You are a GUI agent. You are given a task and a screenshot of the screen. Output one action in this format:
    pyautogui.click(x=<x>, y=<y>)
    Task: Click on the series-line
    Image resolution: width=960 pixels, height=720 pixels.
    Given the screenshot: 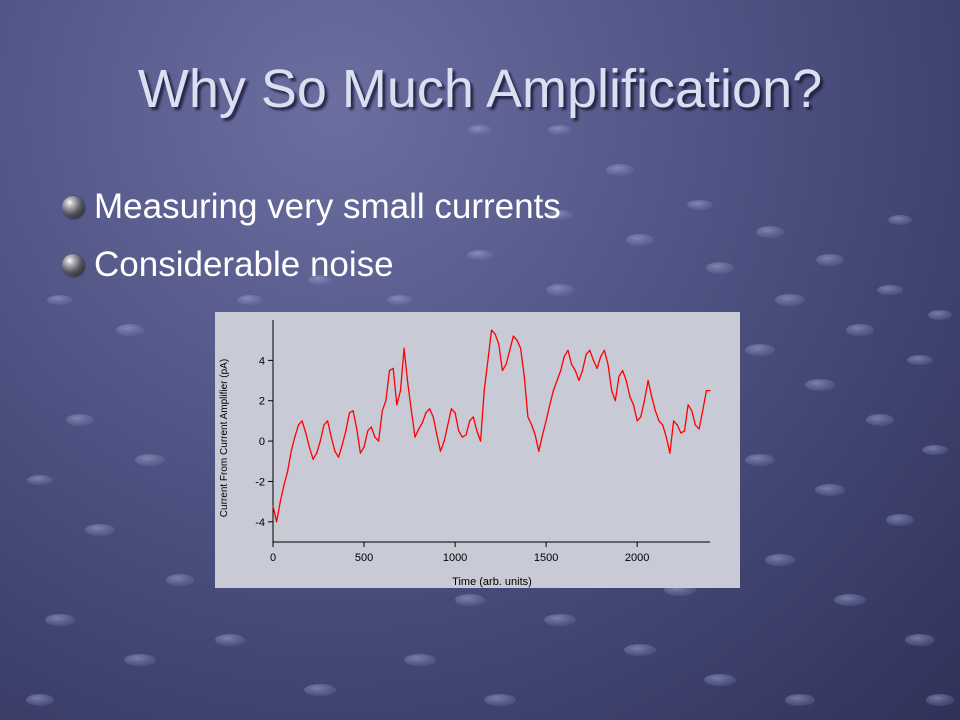 What is the action you would take?
    pyautogui.click(x=491, y=426)
    